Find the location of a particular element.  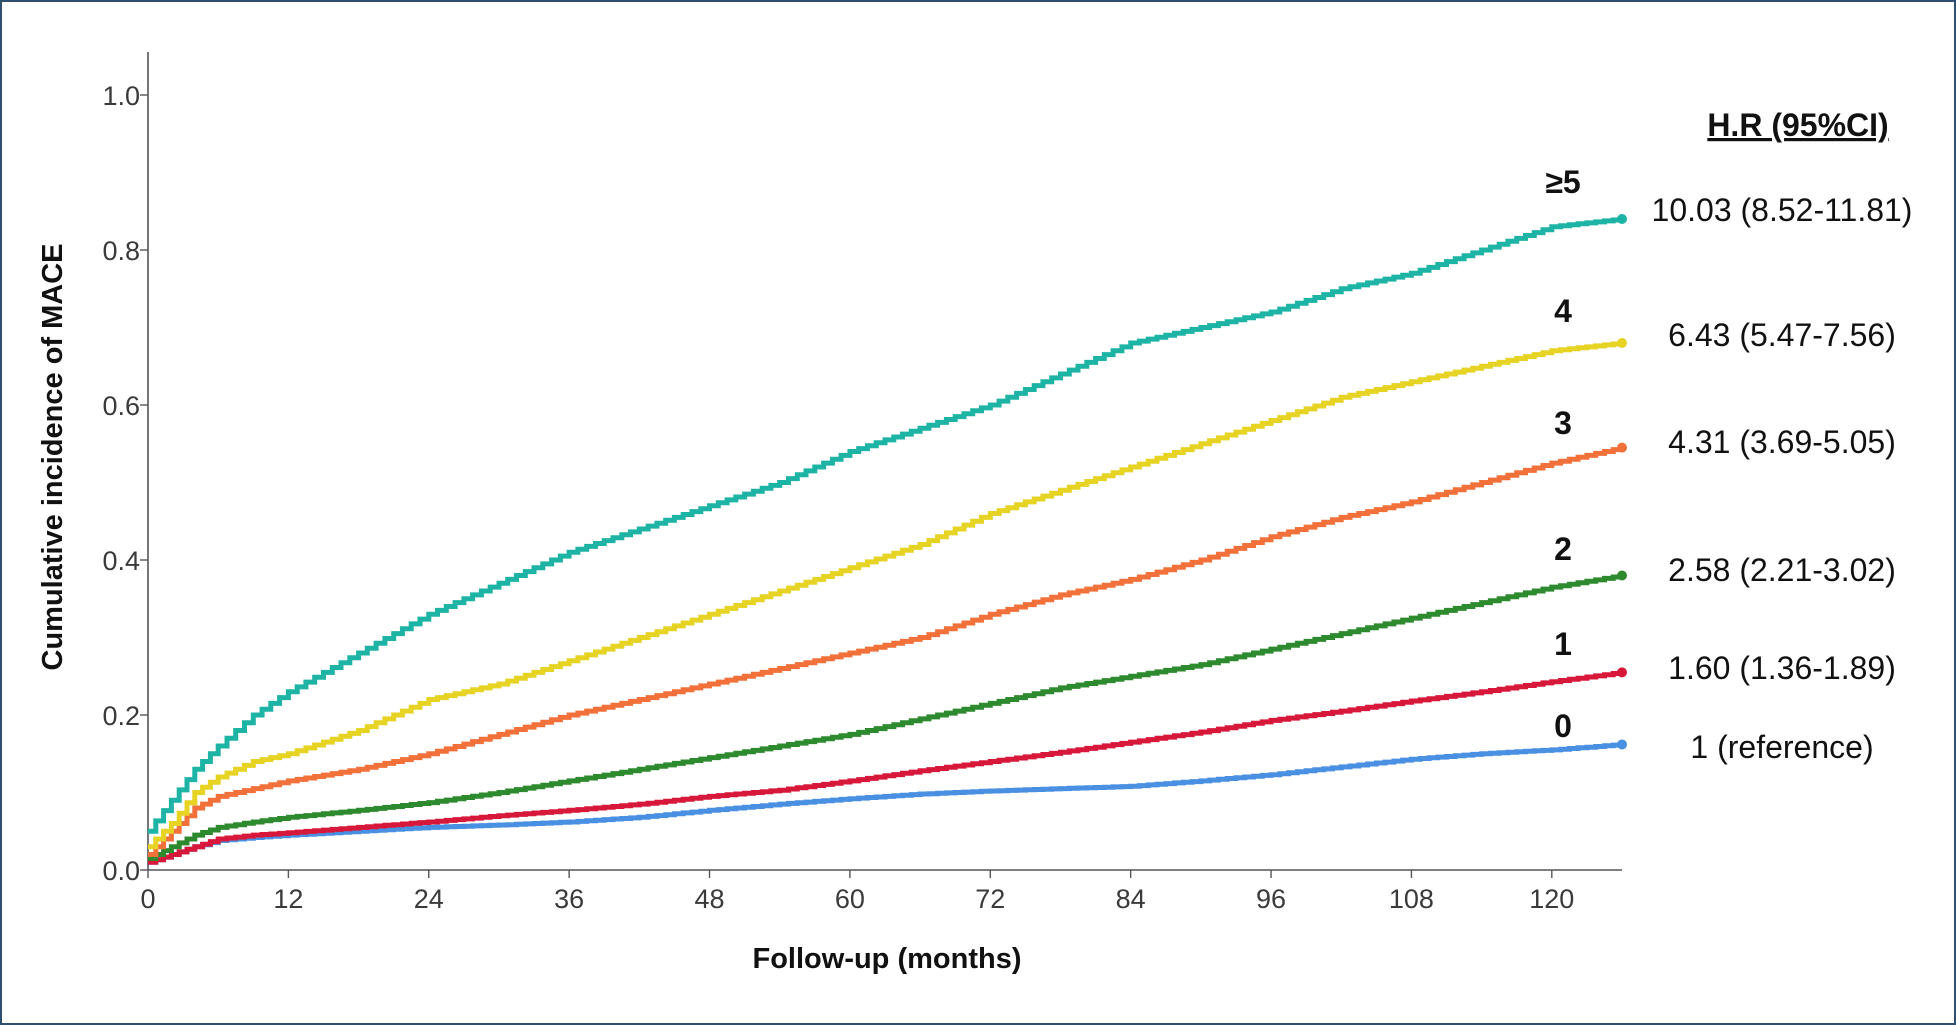

hazard-ratio-label: 6.43 (5.47-7.56) is located at coordinates (1782, 335).